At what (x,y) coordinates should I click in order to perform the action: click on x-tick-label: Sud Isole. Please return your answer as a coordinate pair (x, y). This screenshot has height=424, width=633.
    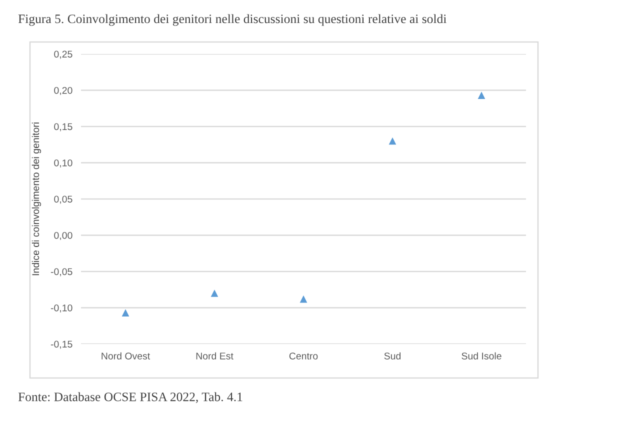
    Looking at the image, I should click on (482, 356).